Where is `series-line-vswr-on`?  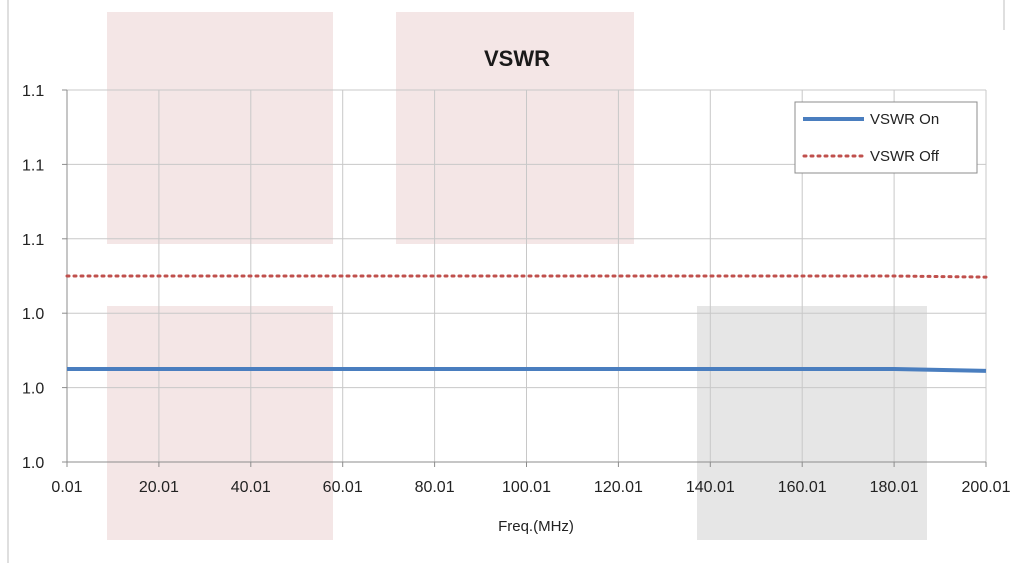 series-line-vswr-on is located at coordinates (527, 370).